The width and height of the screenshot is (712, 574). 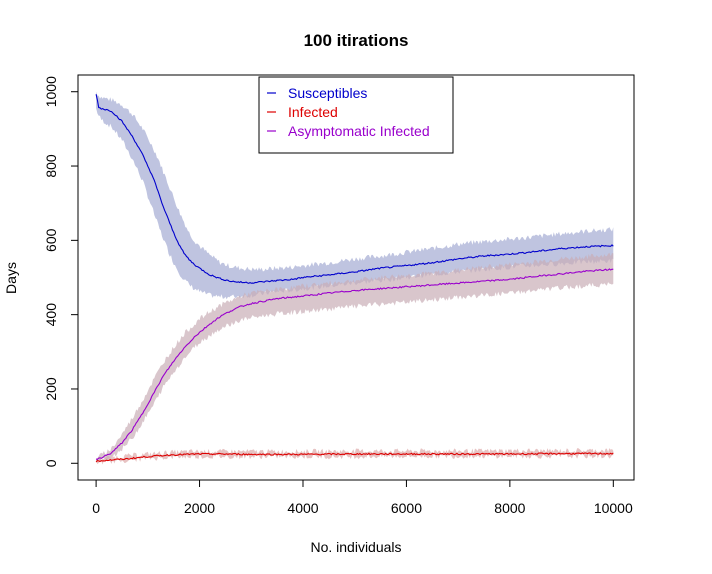 What do you see at coordinates (96, 508) in the screenshot?
I see `x-tick-label: 0` at bounding box center [96, 508].